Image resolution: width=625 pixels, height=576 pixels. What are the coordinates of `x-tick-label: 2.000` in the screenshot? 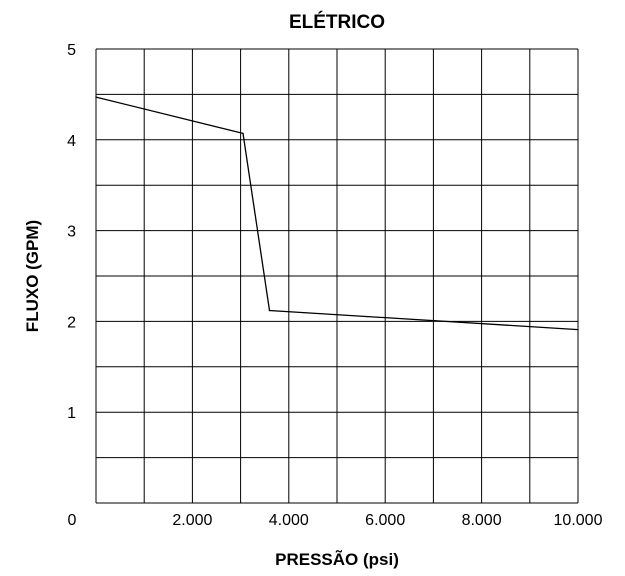 It's located at (192, 520).